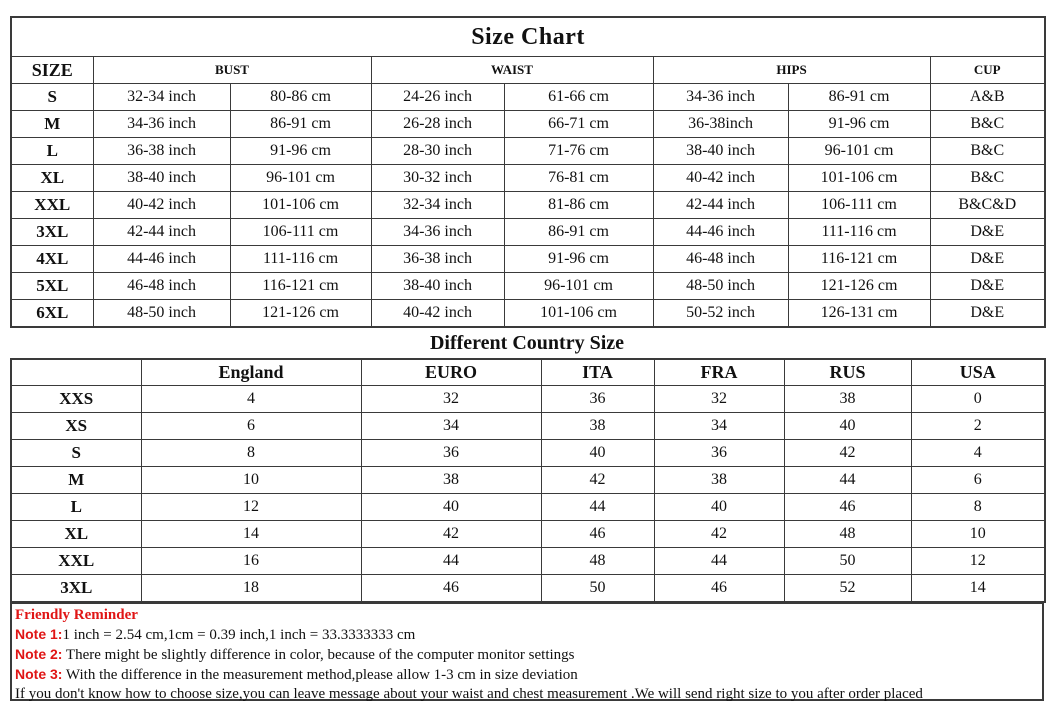  Describe the element at coordinates (578, 205) in the screenshot. I see `waist-cm-cell: 81-86 cm` at that location.